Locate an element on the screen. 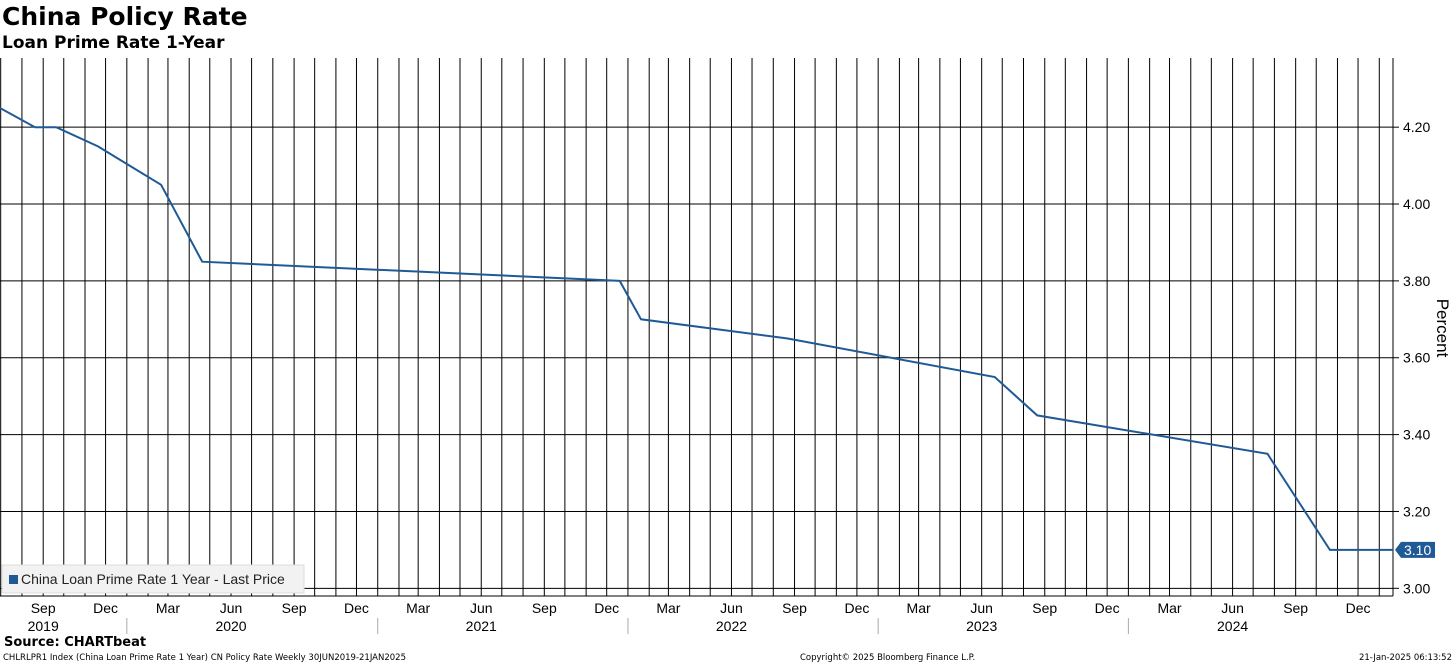 The height and width of the screenshot is (665, 1456). x-year-label: 2023 is located at coordinates (981, 626).